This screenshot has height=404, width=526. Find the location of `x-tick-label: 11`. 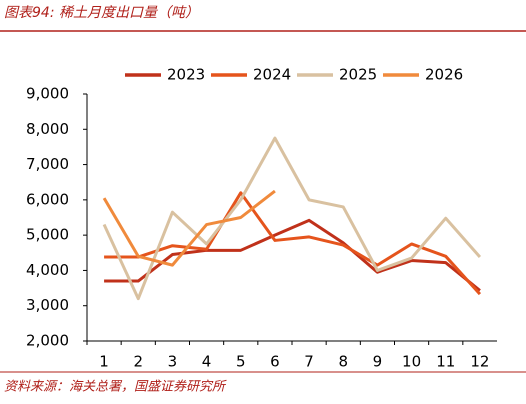

x-tick-label: 11 is located at coordinates (445, 362).